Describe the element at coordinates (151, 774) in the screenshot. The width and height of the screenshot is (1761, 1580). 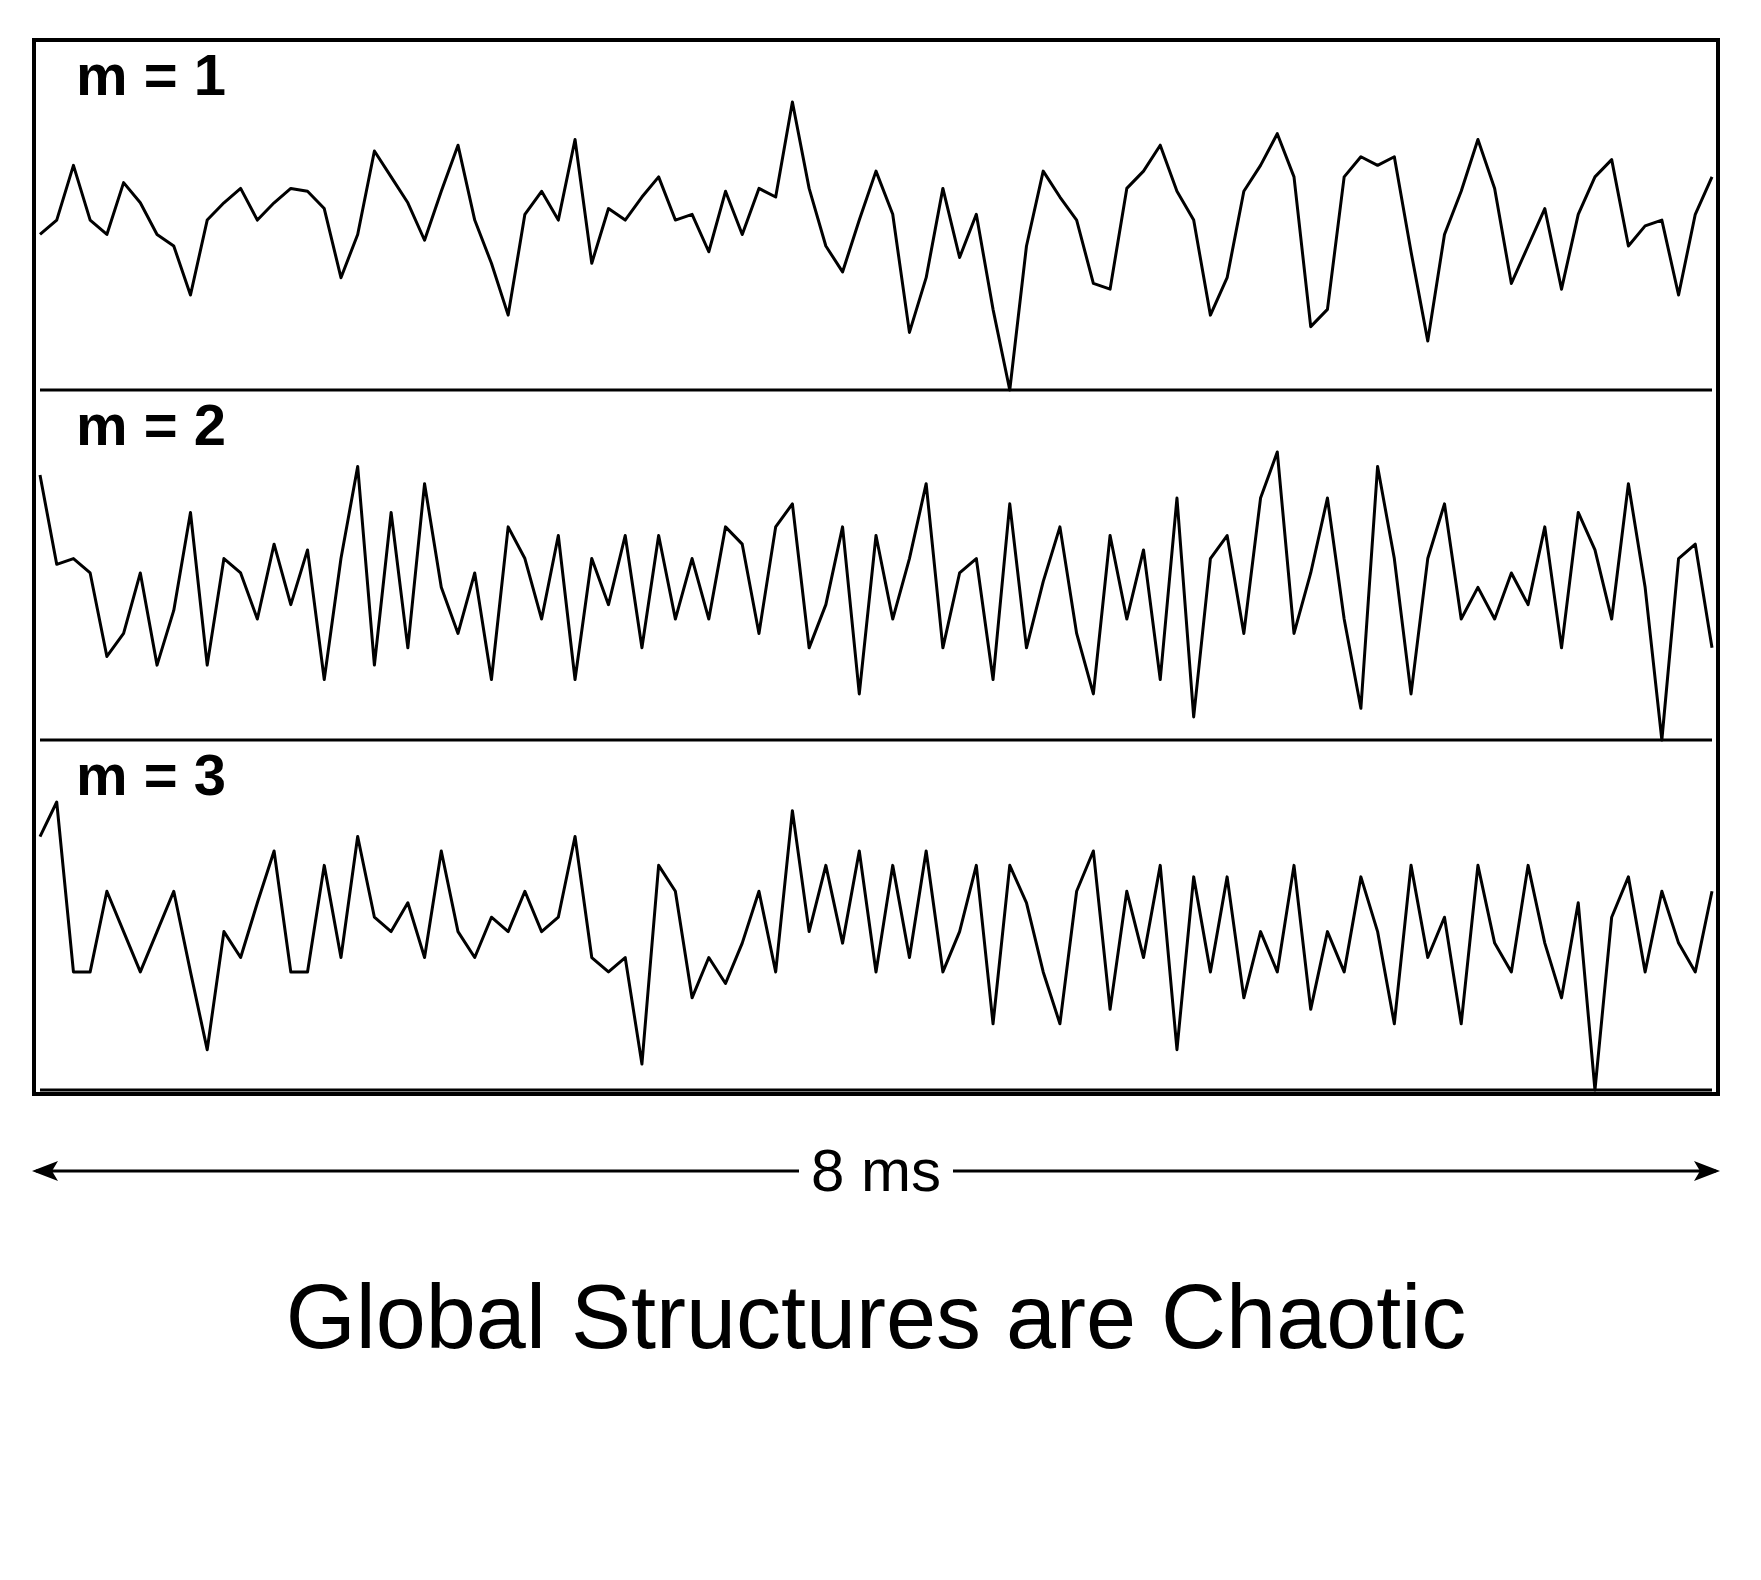
I see `series-label: m = 3` at that location.